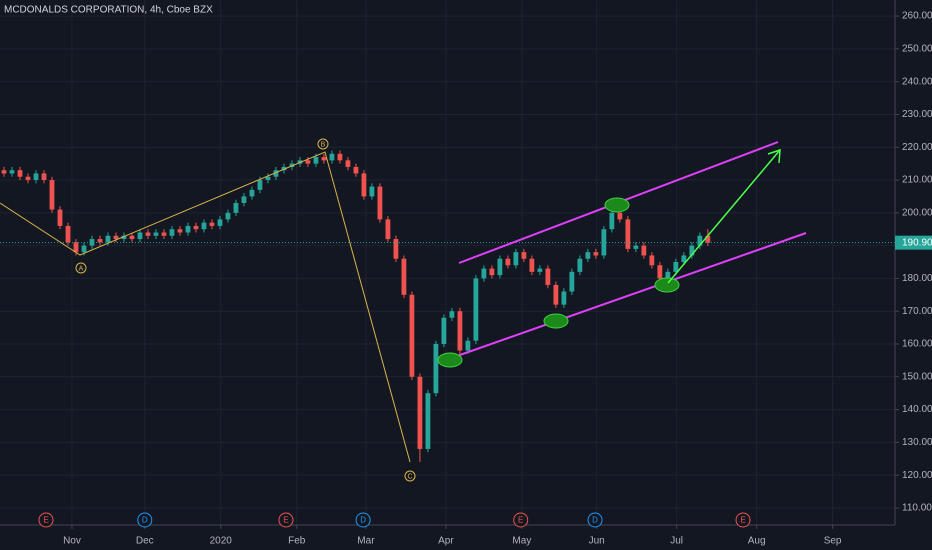  I want to click on last-price-box, so click(913, 242).